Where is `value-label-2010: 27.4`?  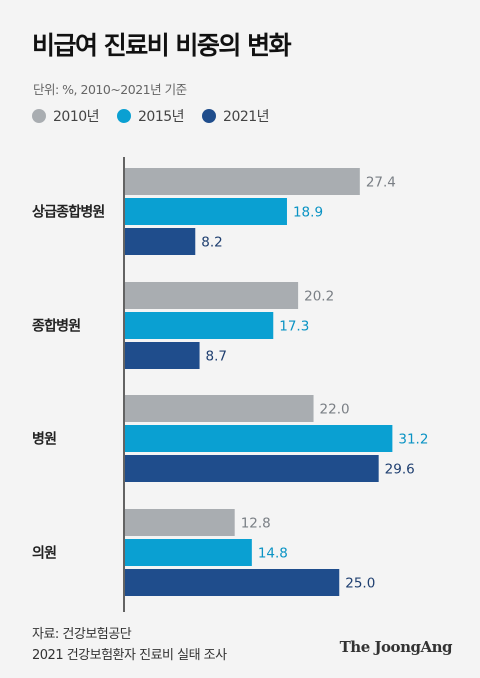 value-label-2010: 27.4 is located at coordinates (381, 183).